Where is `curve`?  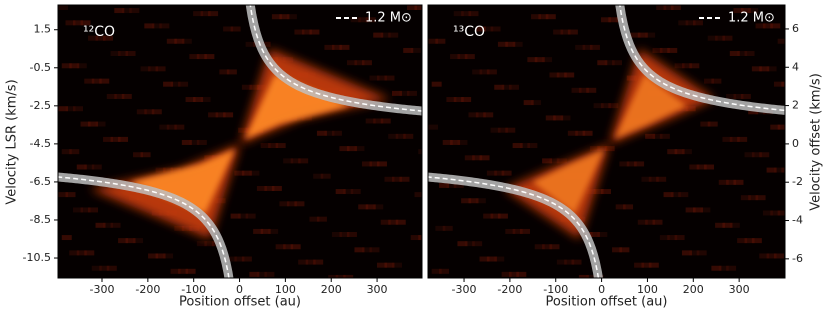 curve is located at coordinates (335, 58).